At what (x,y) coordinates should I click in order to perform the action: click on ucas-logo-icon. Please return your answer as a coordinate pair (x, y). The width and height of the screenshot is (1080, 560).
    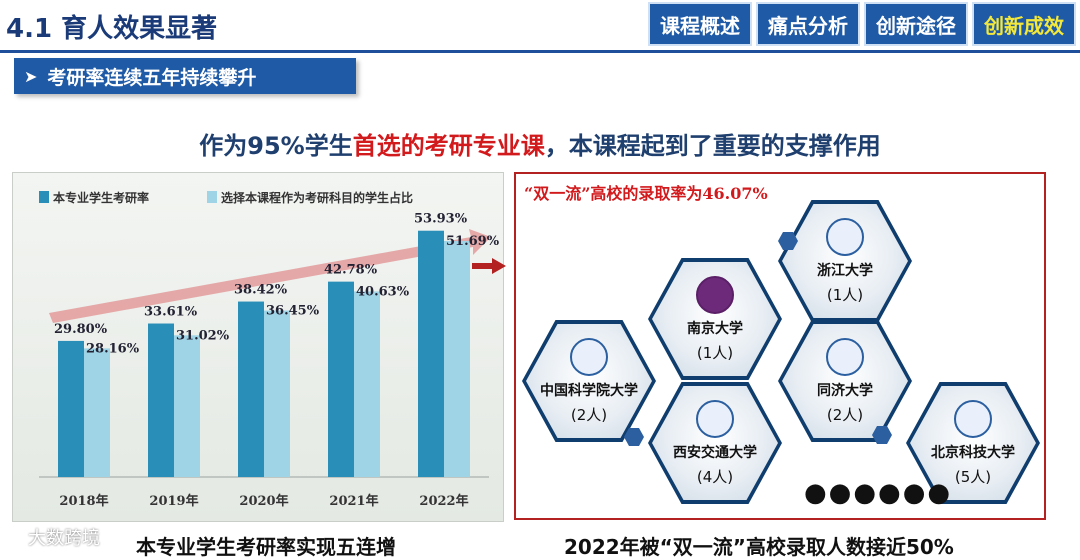
    Looking at the image, I should click on (589, 356).